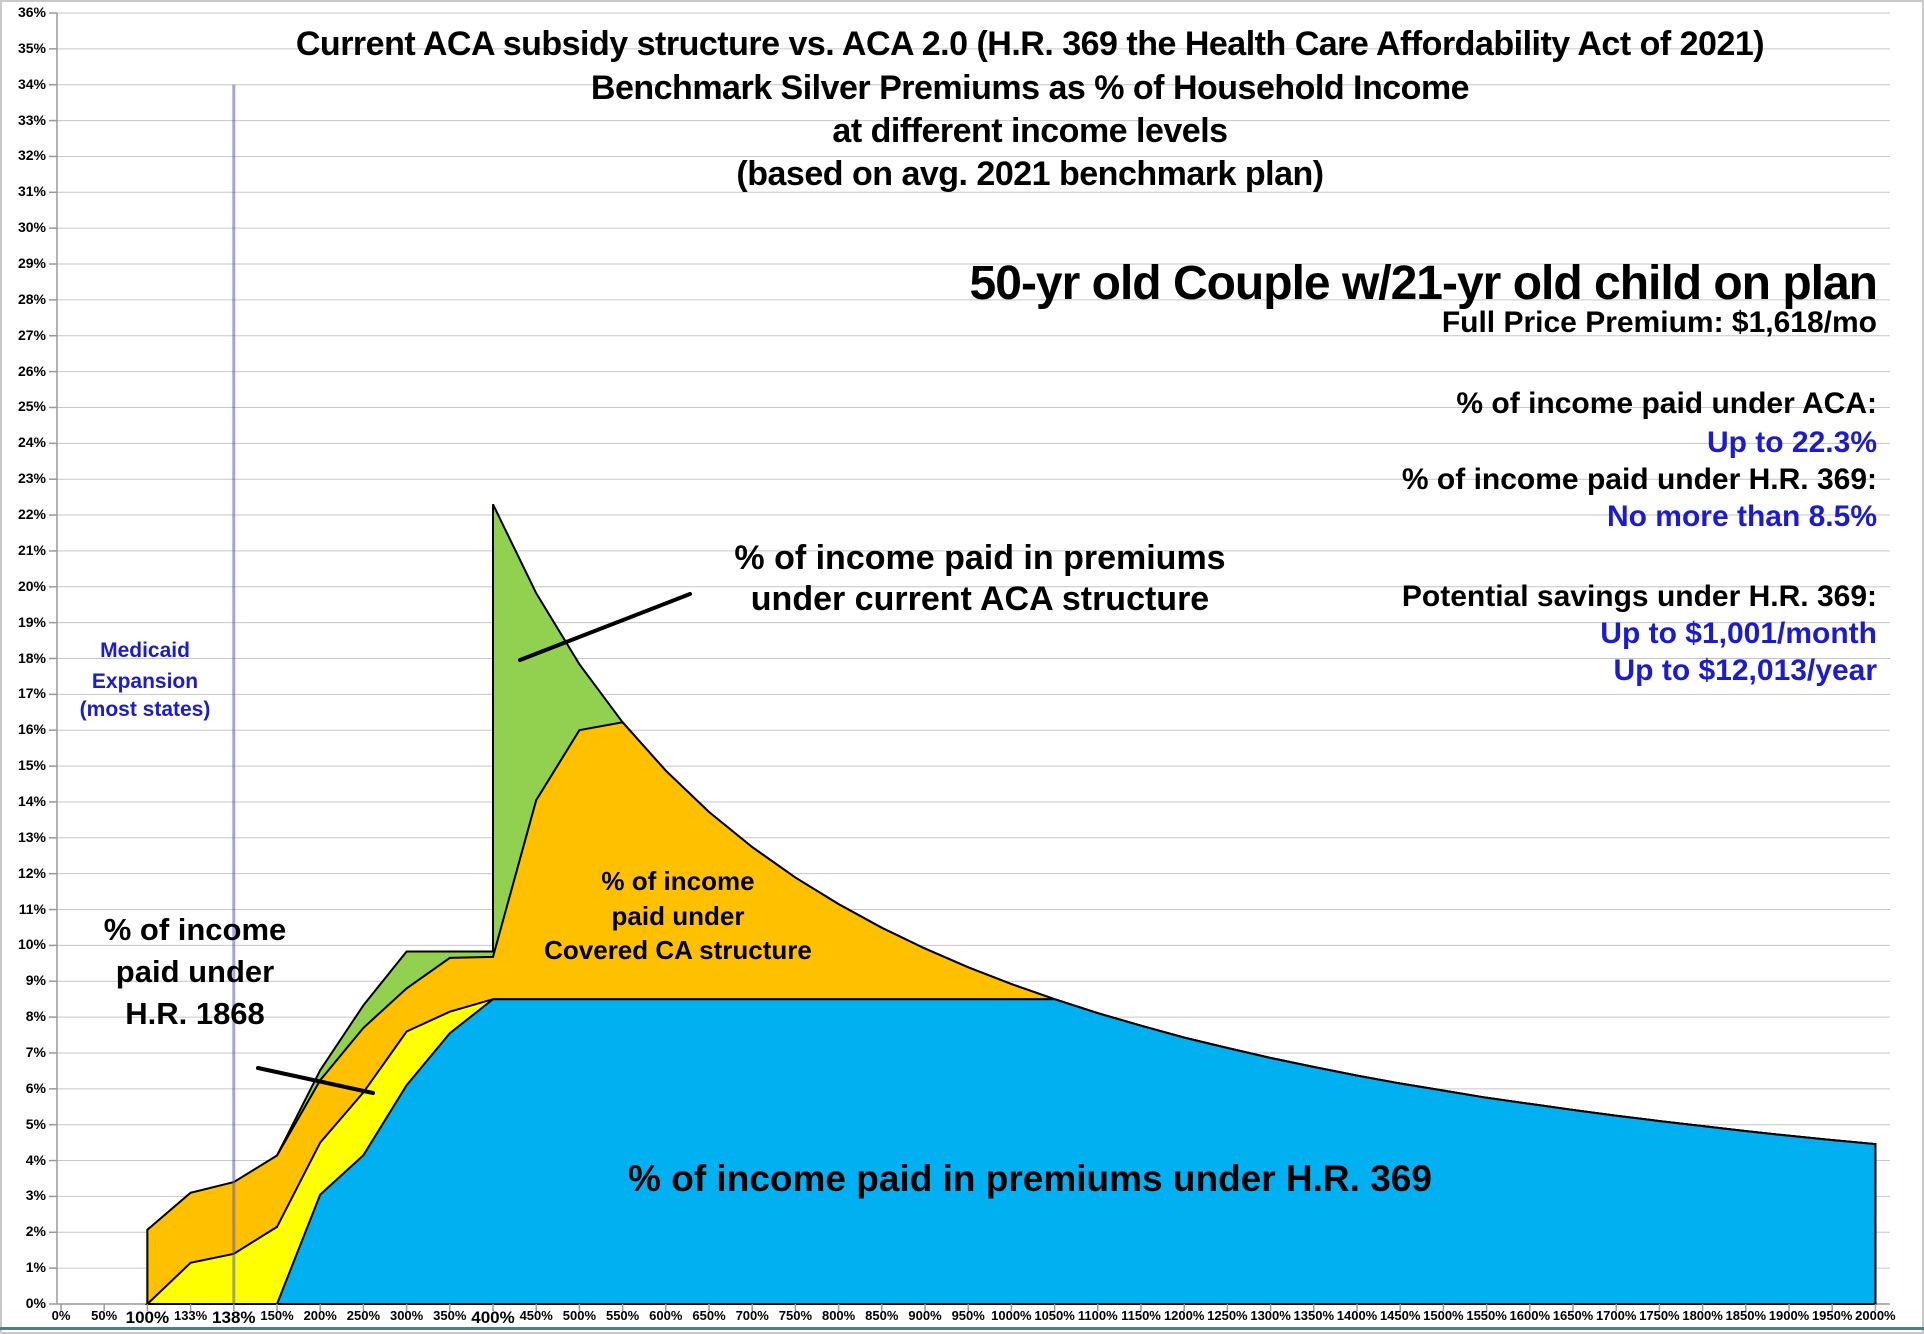  I want to click on x-axis-tick-label: 1500%, so click(1443, 1315).